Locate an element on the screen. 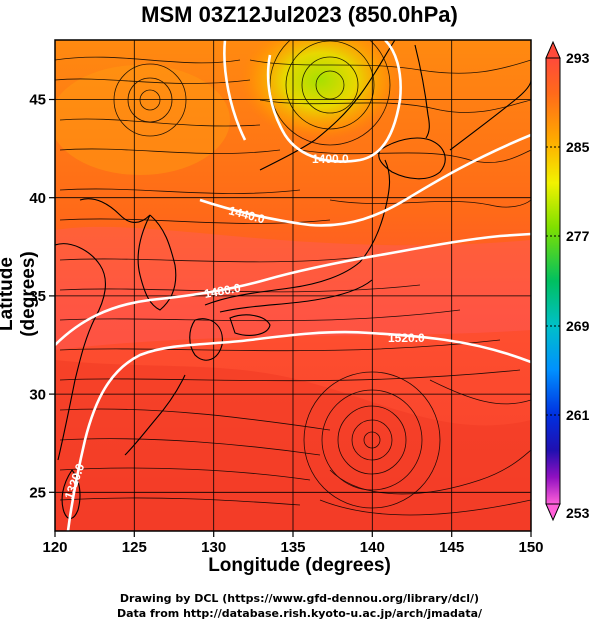 The width and height of the screenshot is (599, 625). y-tick-label: 35 is located at coordinates (37, 296).